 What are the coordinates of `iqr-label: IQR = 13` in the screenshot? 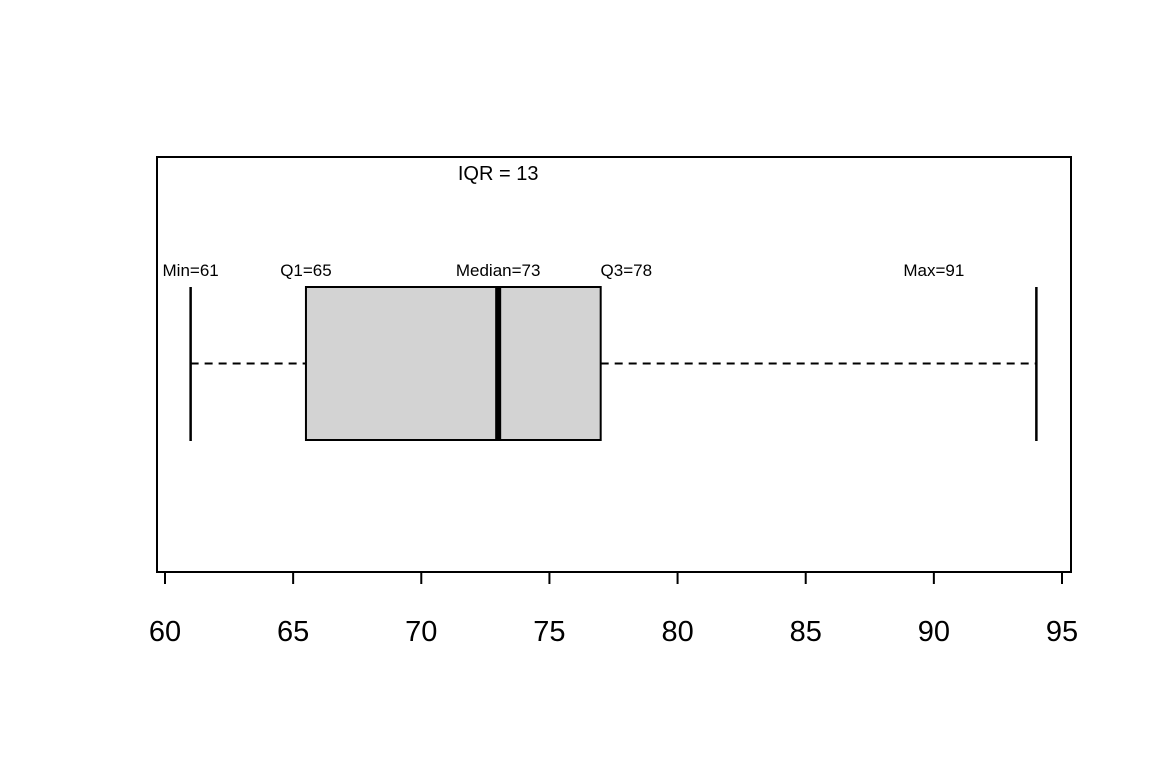 It's located at (498, 174).